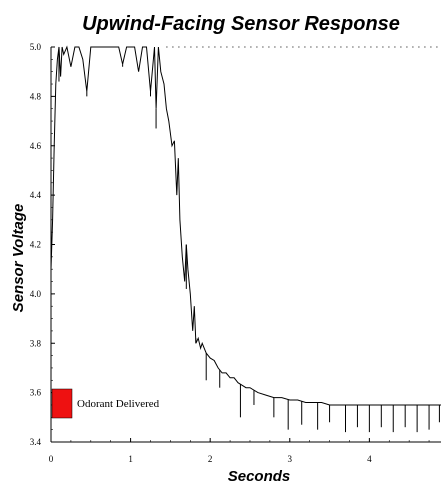  What do you see at coordinates (36, 393) in the screenshot?
I see `y-tick-label: 3.6` at bounding box center [36, 393].